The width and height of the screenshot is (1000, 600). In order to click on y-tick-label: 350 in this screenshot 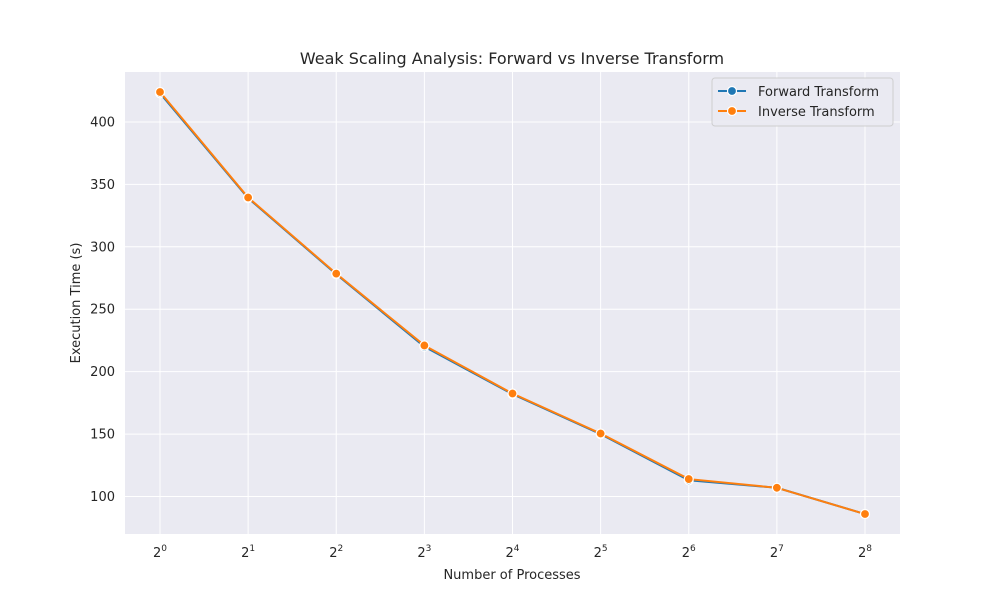, I will do `click(102, 185)`.